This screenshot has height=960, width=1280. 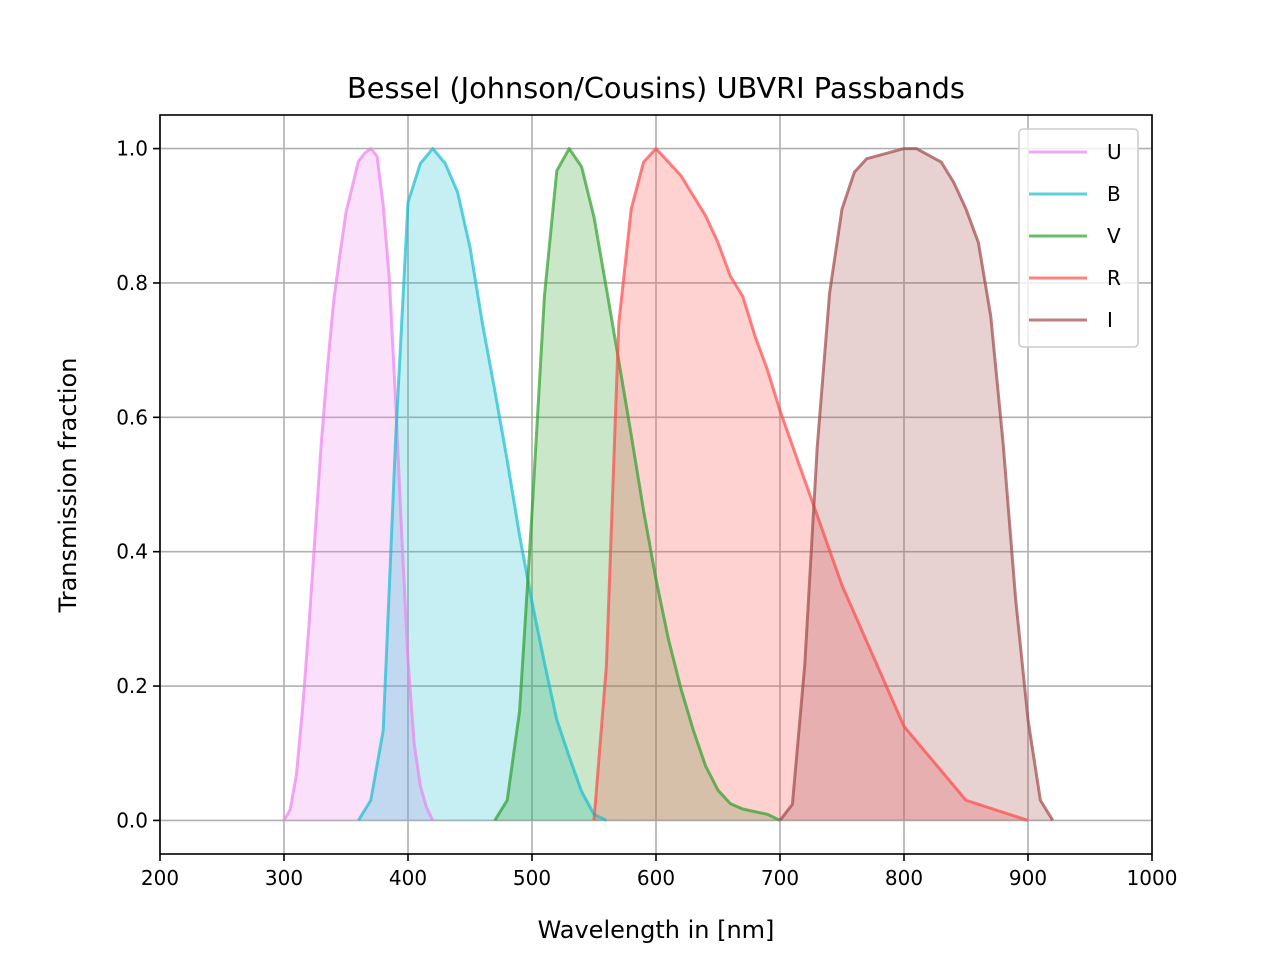 What do you see at coordinates (408, 878) in the screenshot?
I see `x-tick-label: 400` at bounding box center [408, 878].